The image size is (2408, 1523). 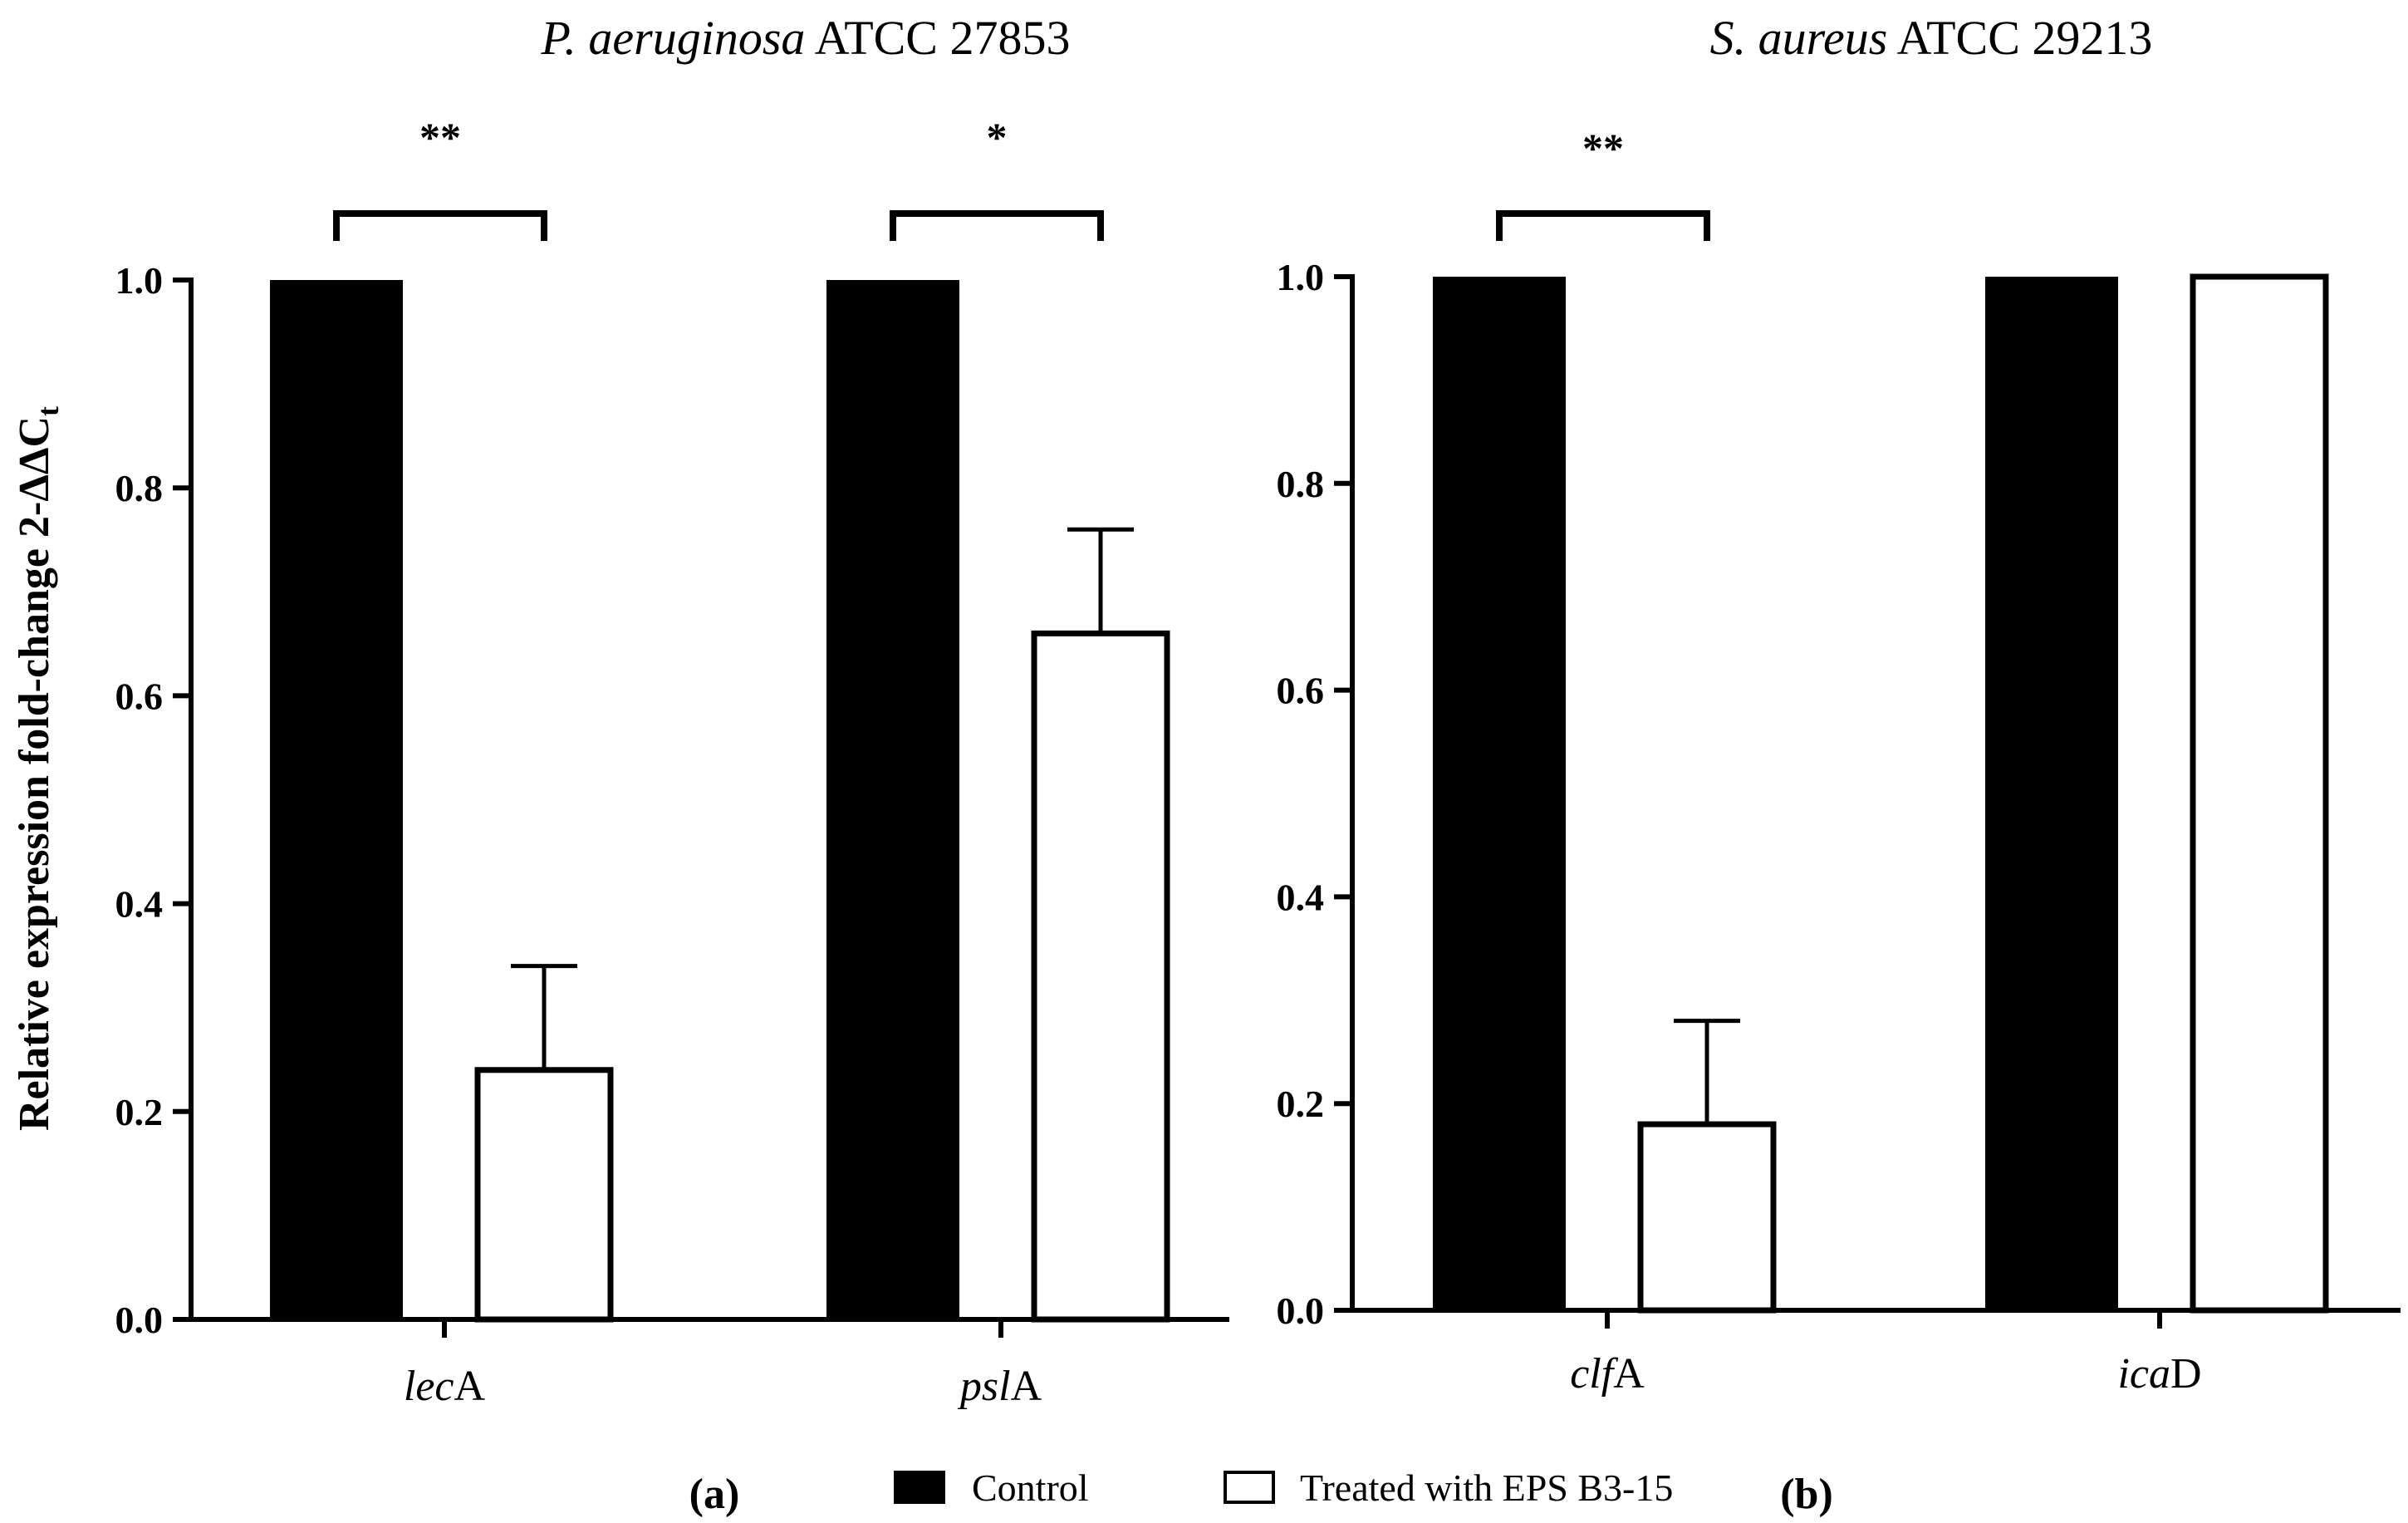 I want to click on bar-treated-icaD, so click(x=2259, y=793).